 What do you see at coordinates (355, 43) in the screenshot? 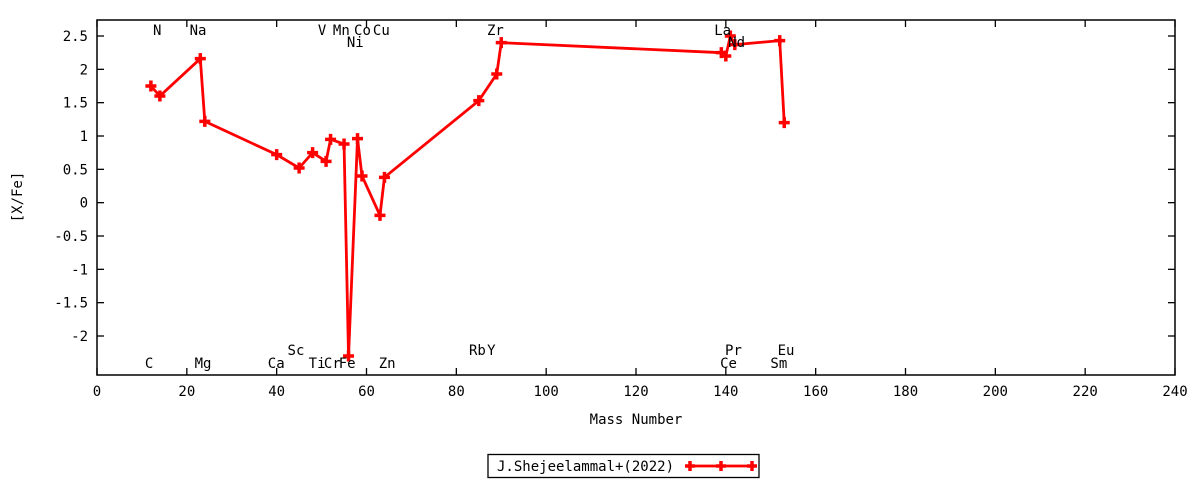
I see `element-label-Ni: Ni` at bounding box center [355, 43].